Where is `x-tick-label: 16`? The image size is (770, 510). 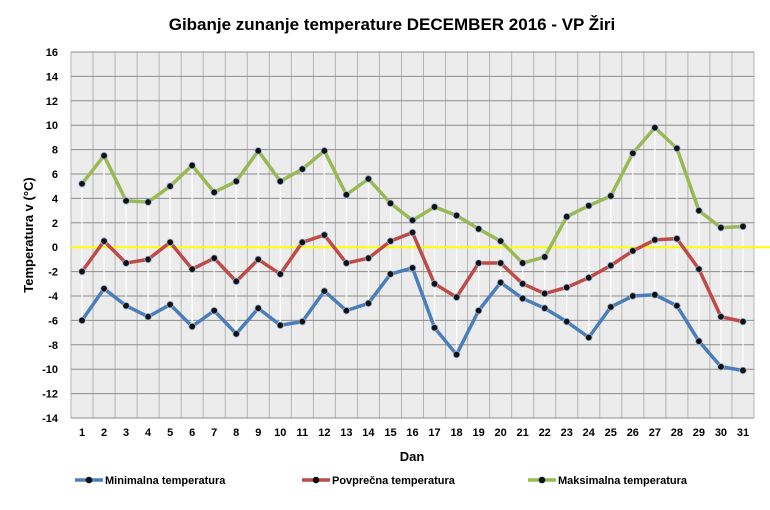
x-tick-label: 16 is located at coordinates (412, 433).